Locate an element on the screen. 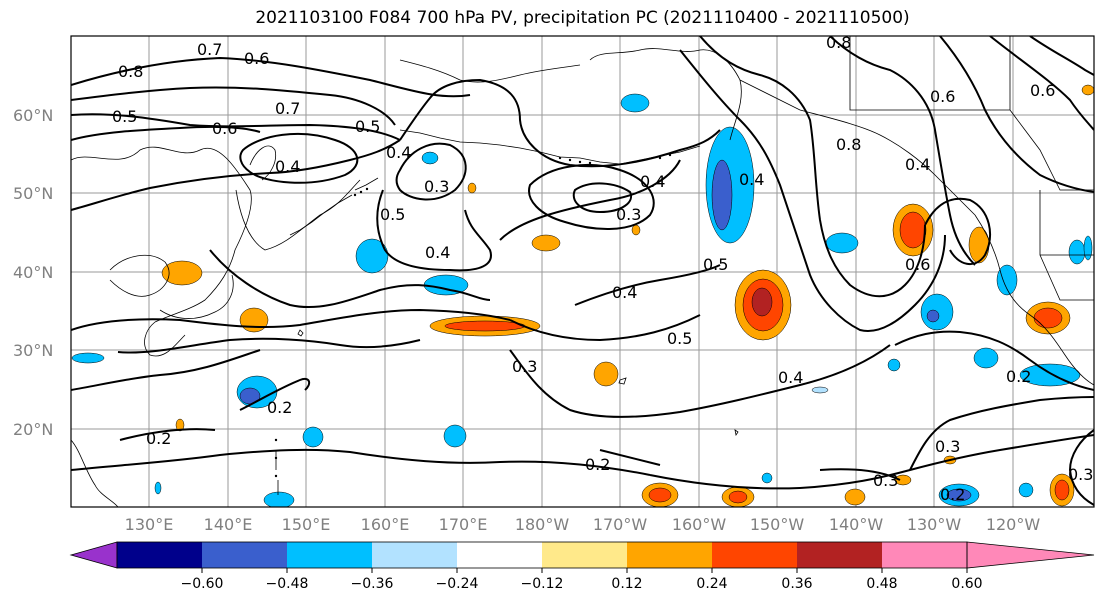 The width and height of the screenshot is (1105, 601). colorbar-max-extend is located at coordinates (1030, 555).